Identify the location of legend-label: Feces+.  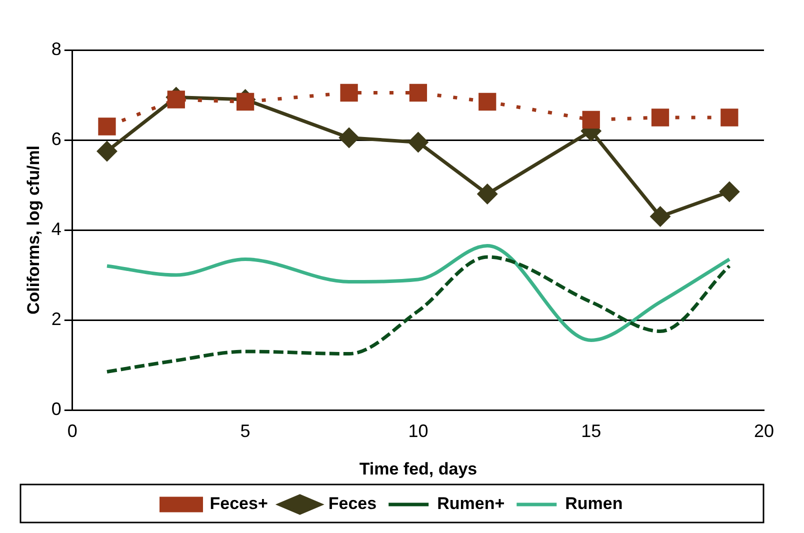
(239, 504).